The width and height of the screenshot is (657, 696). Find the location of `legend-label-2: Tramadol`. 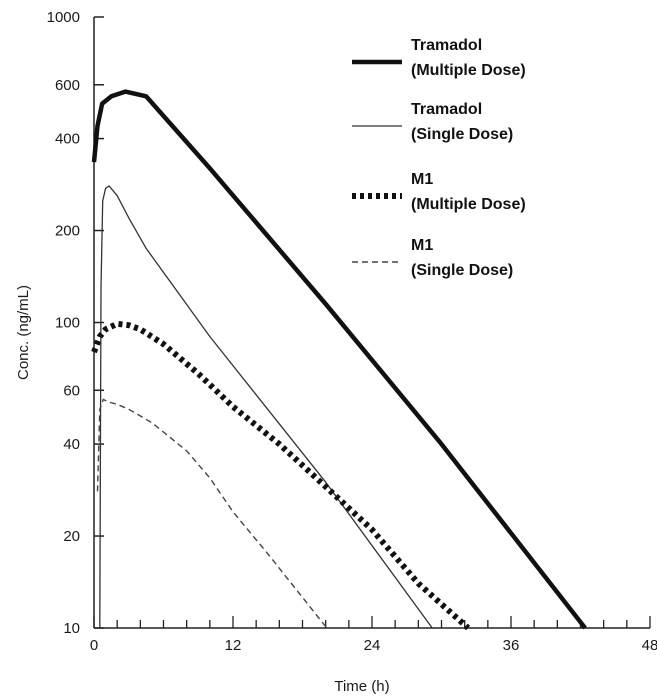

legend-label-2: Tramadol is located at coordinates (446, 109).